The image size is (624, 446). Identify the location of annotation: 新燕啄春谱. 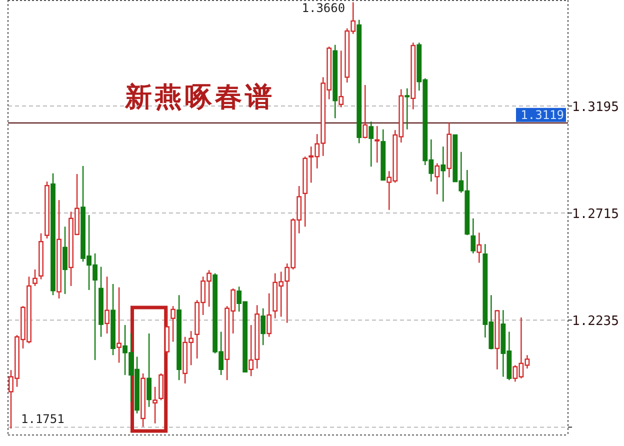
(199, 97).